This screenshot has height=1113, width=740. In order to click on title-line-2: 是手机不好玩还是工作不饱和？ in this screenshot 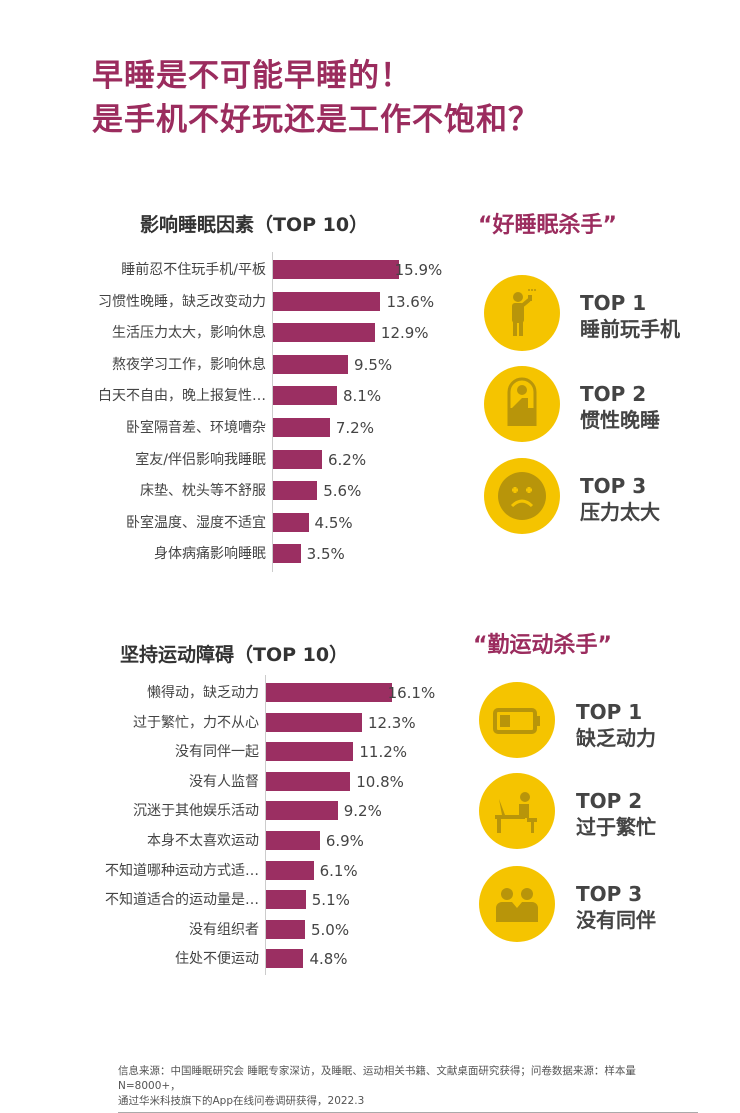, I will do `click(316, 120)`.